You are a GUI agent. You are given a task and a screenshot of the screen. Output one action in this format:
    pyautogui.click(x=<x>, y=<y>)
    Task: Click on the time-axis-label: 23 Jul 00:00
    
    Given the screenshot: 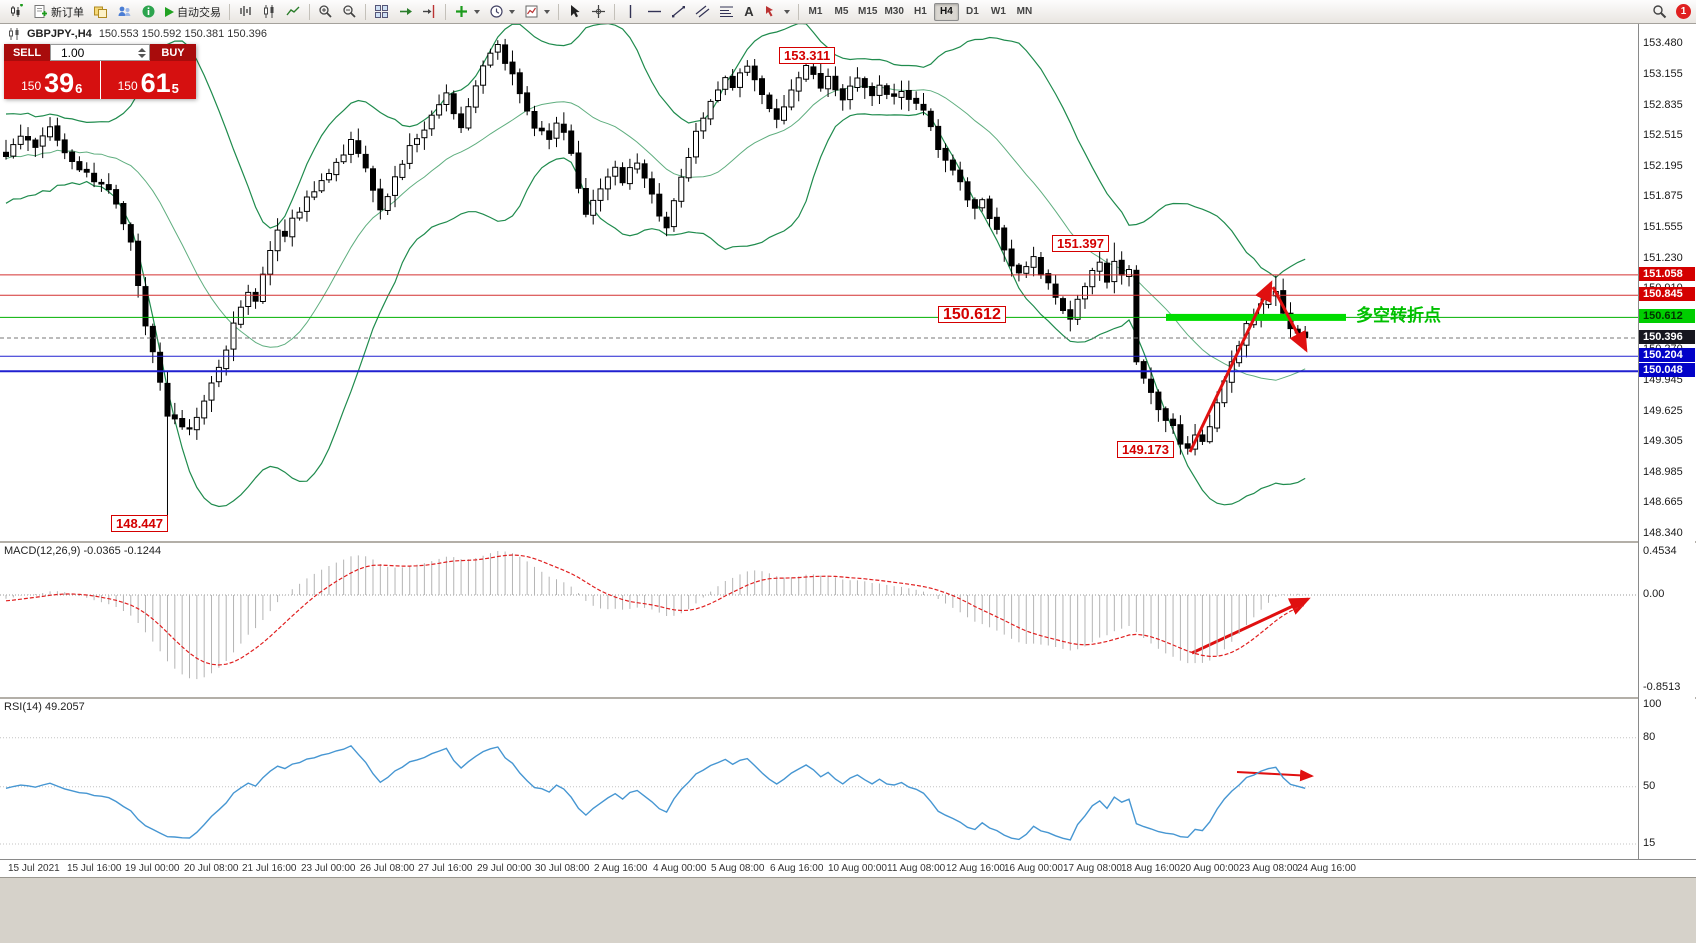 What is the action you would take?
    pyautogui.click(x=328, y=868)
    